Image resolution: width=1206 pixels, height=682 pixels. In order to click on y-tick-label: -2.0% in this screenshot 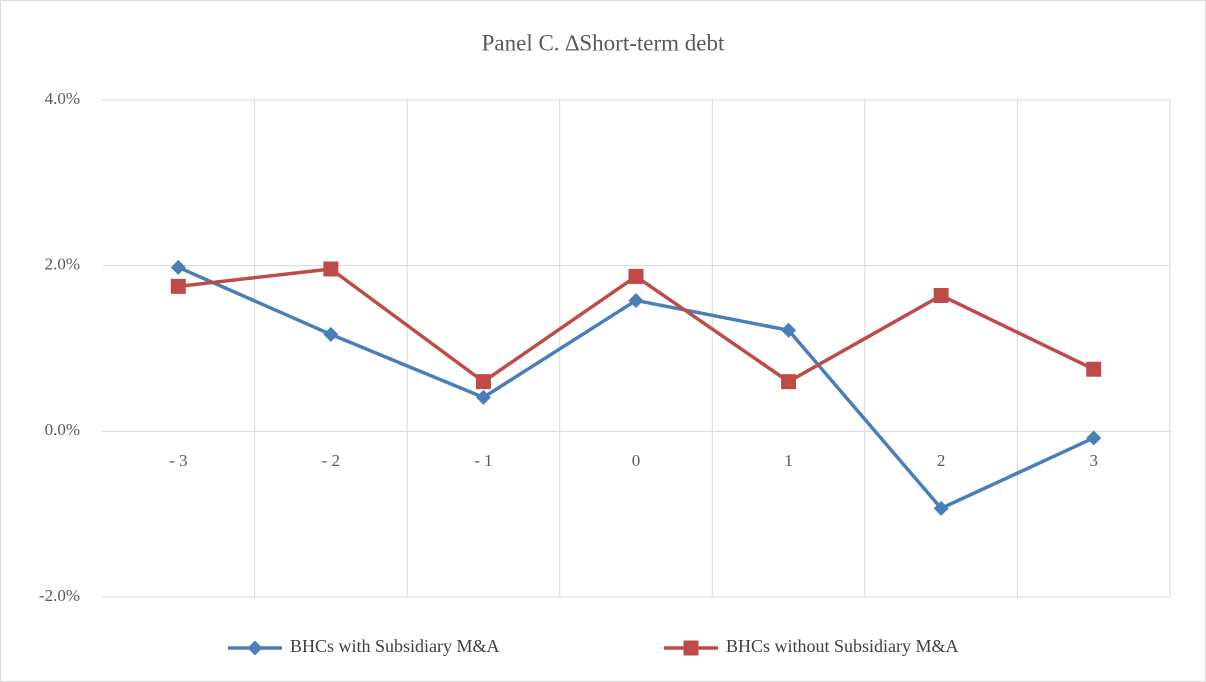, I will do `click(59, 595)`.